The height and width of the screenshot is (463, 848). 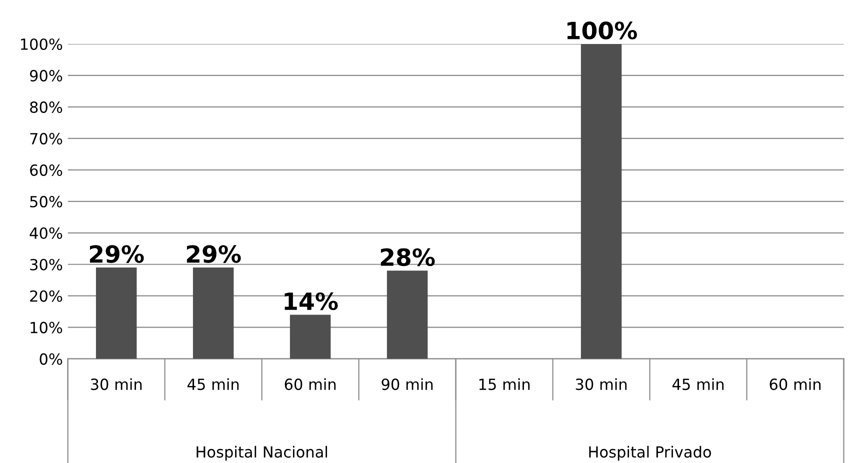 I want to click on x-tick-label: 90 min, so click(x=407, y=384).